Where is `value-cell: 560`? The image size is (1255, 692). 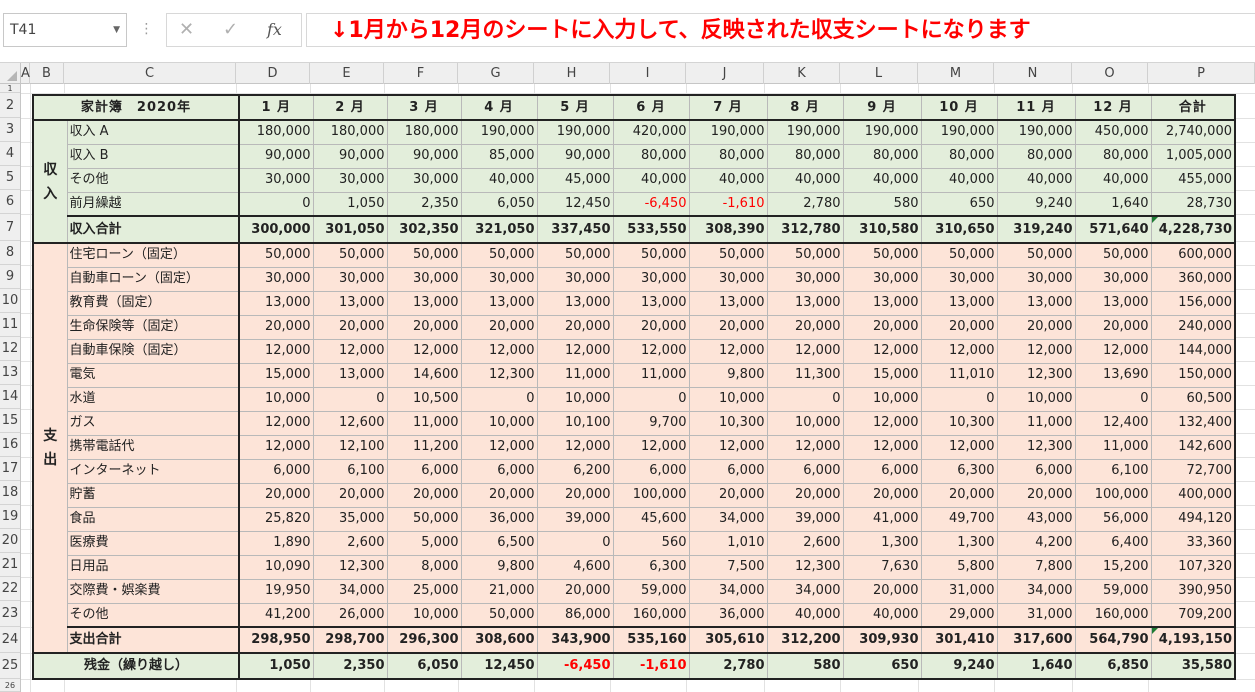 value-cell: 560 is located at coordinates (651, 543).